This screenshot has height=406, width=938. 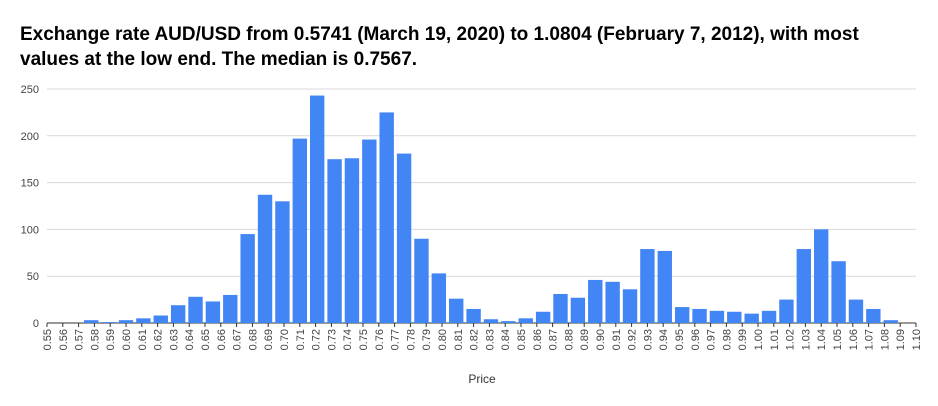 What do you see at coordinates (806, 339) in the screenshot?
I see `x-tick-label: 1.03` at bounding box center [806, 339].